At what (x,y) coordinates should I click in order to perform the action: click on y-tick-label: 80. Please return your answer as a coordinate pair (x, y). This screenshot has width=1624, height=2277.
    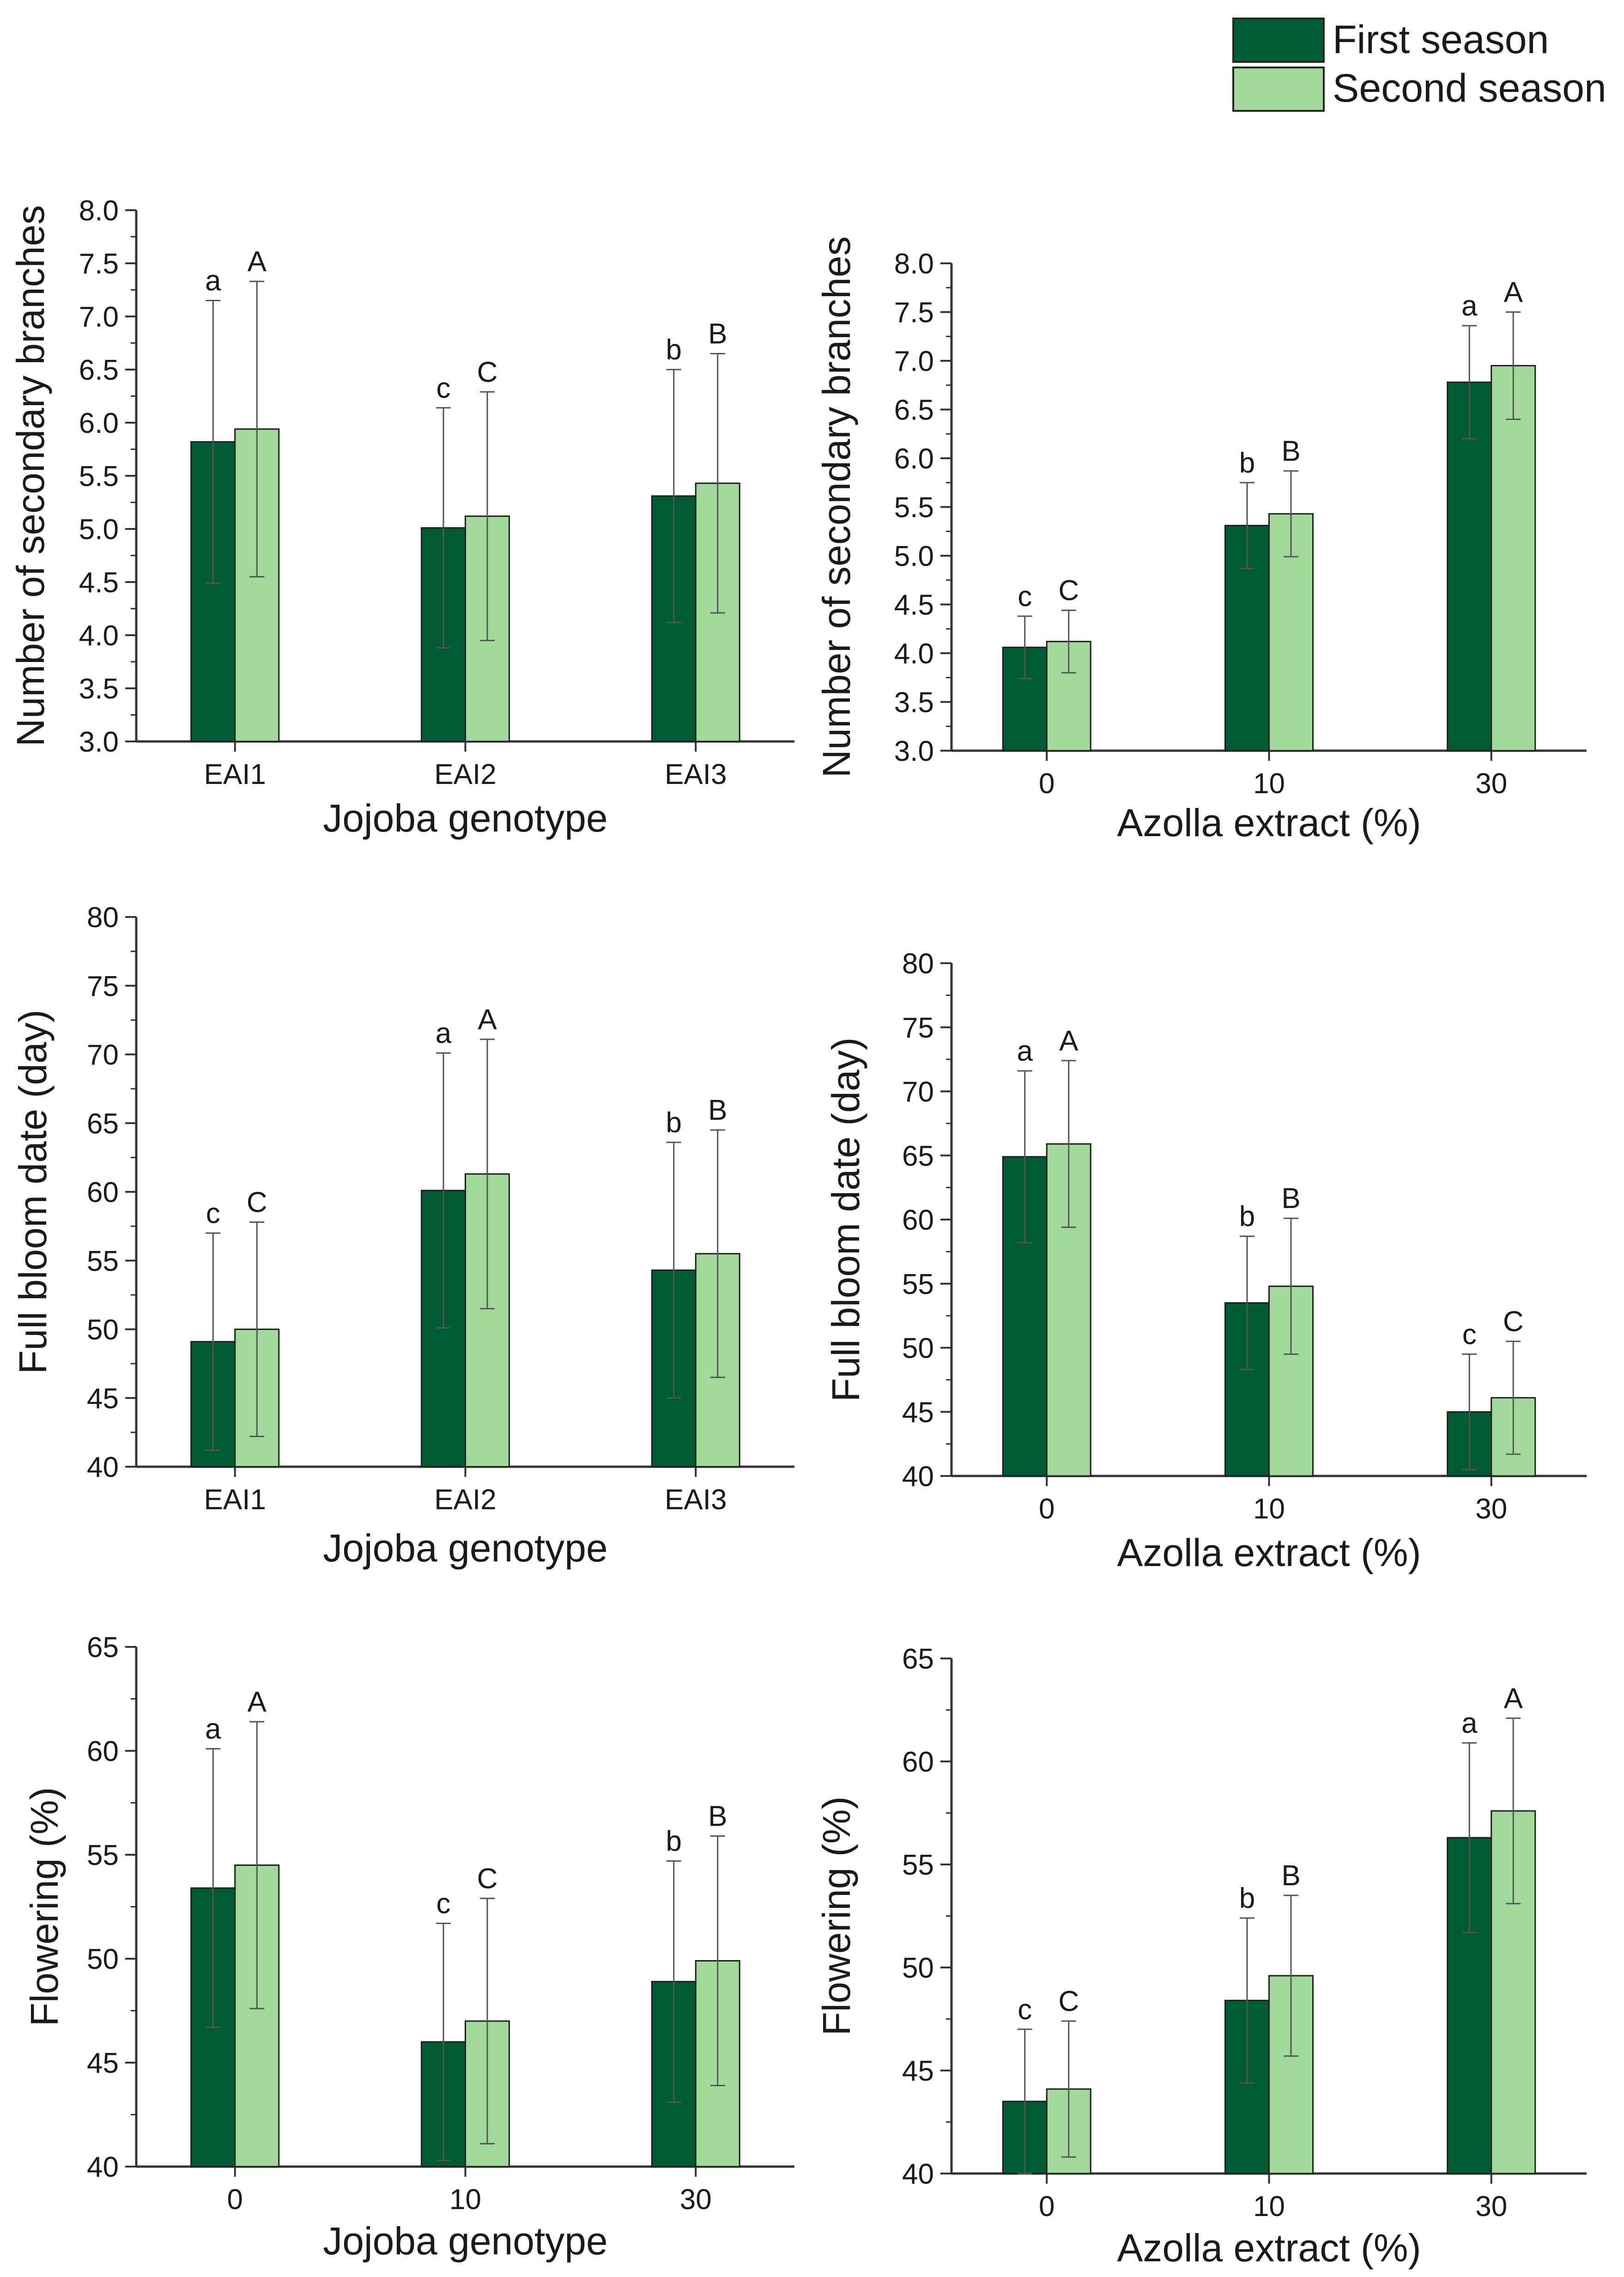
    Looking at the image, I should click on (918, 964).